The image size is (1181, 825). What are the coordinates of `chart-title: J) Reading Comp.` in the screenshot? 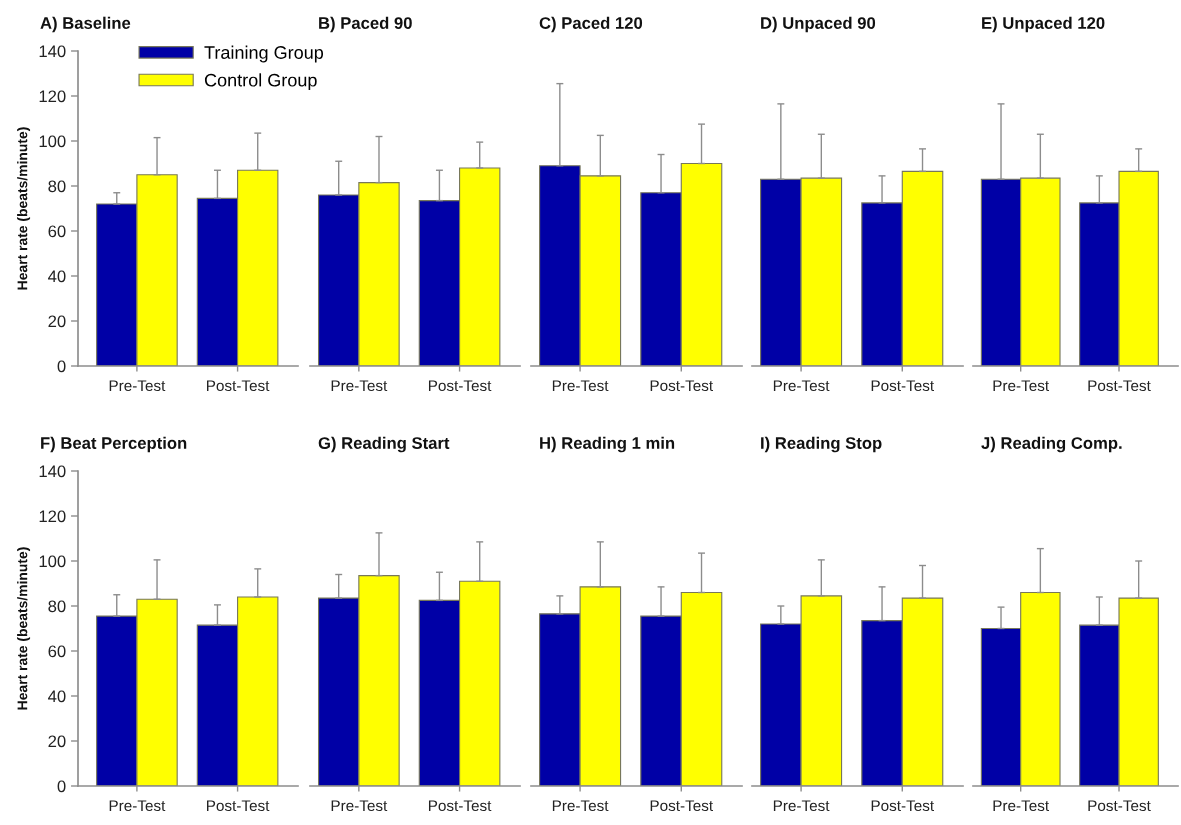 It's located at (1051, 444).